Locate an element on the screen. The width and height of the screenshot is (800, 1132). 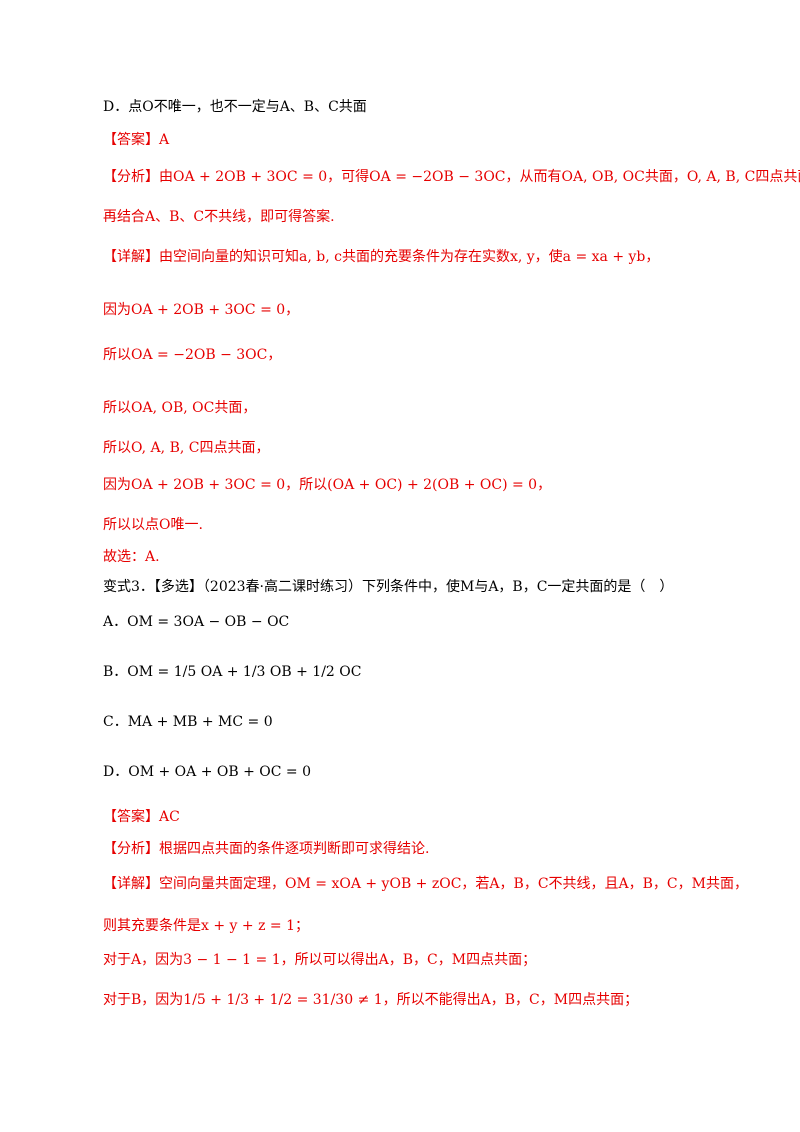
text-line: 所以O, A, B, C四点共面， is located at coordinates (186, 448).